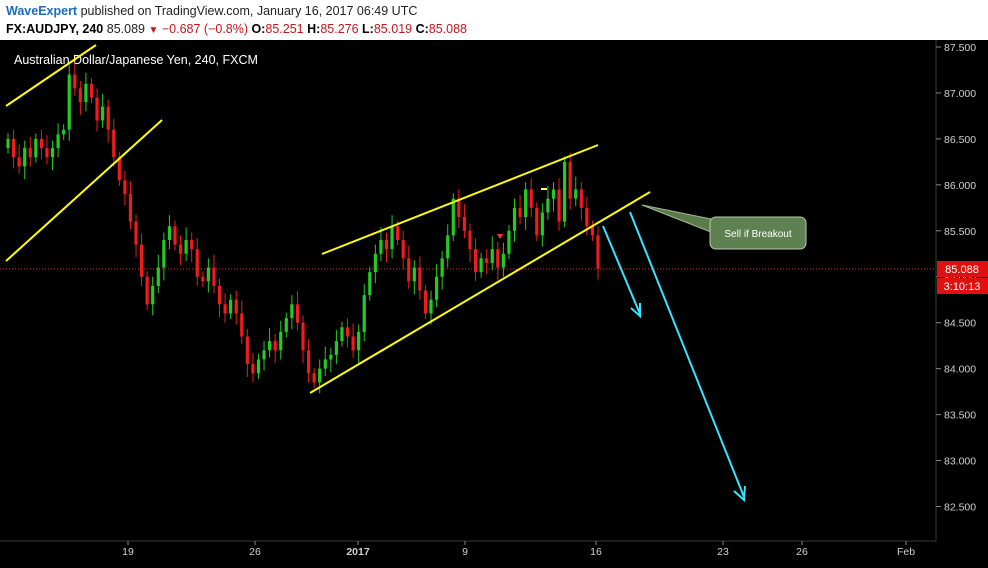  I want to click on signal-marker-icon, so click(500, 236).